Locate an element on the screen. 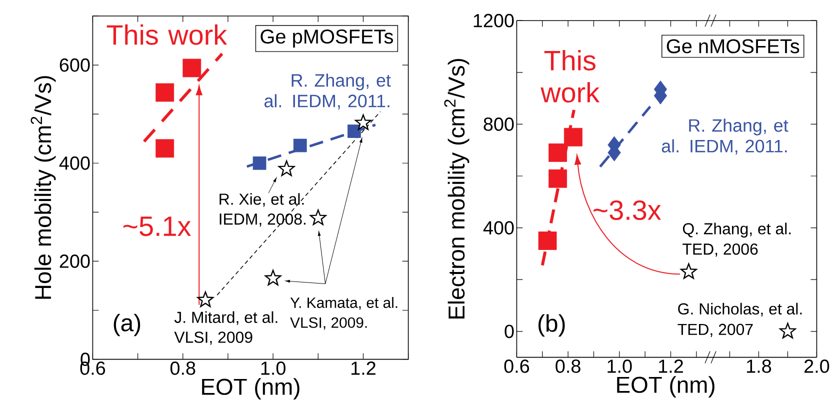 Image resolution: width=832 pixels, height=414 pixels. x-tick-label: 2.0 is located at coordinates (817, 366).